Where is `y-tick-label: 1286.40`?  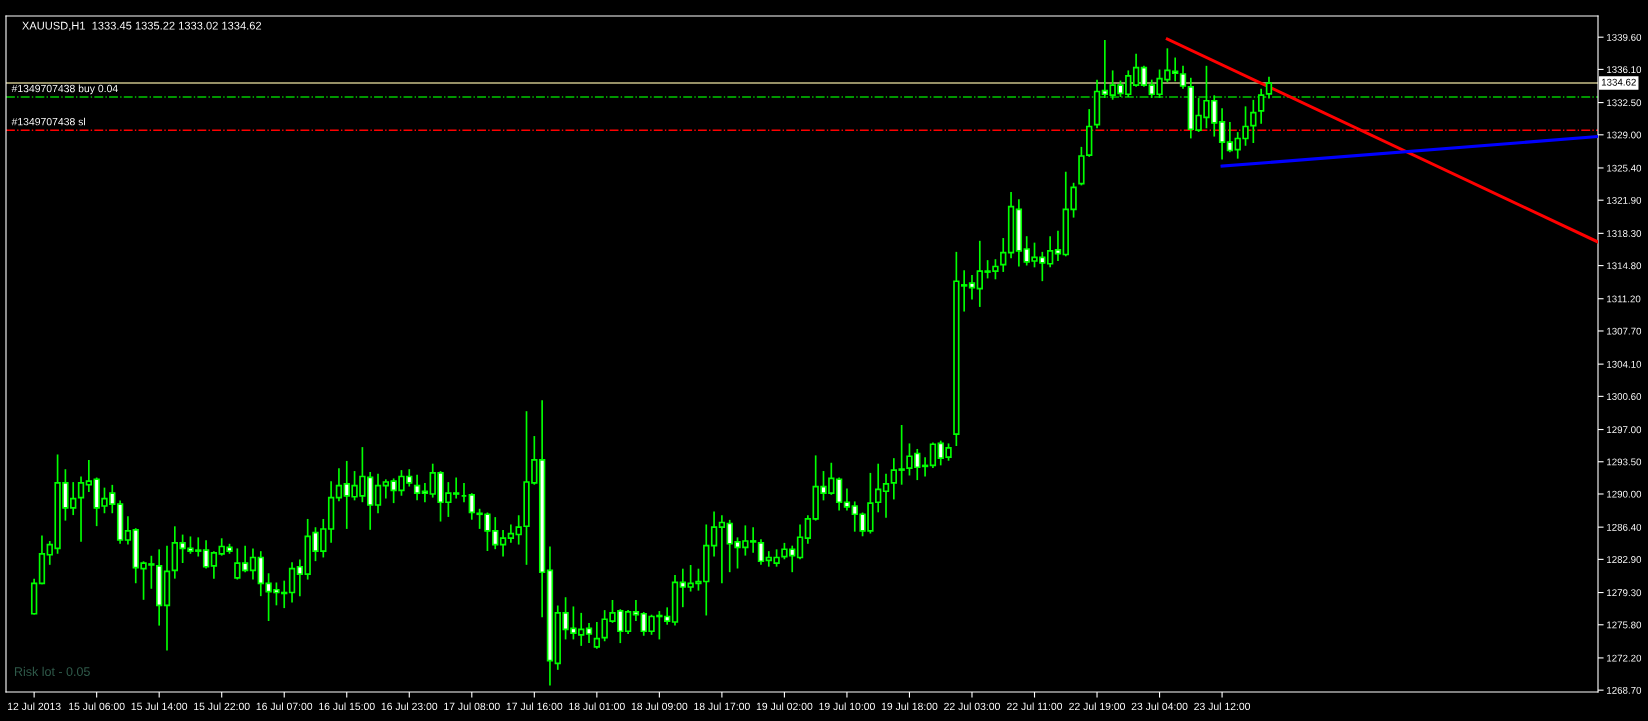 y-tick-label: 1286.40 is located at coordinates (1624, 527).